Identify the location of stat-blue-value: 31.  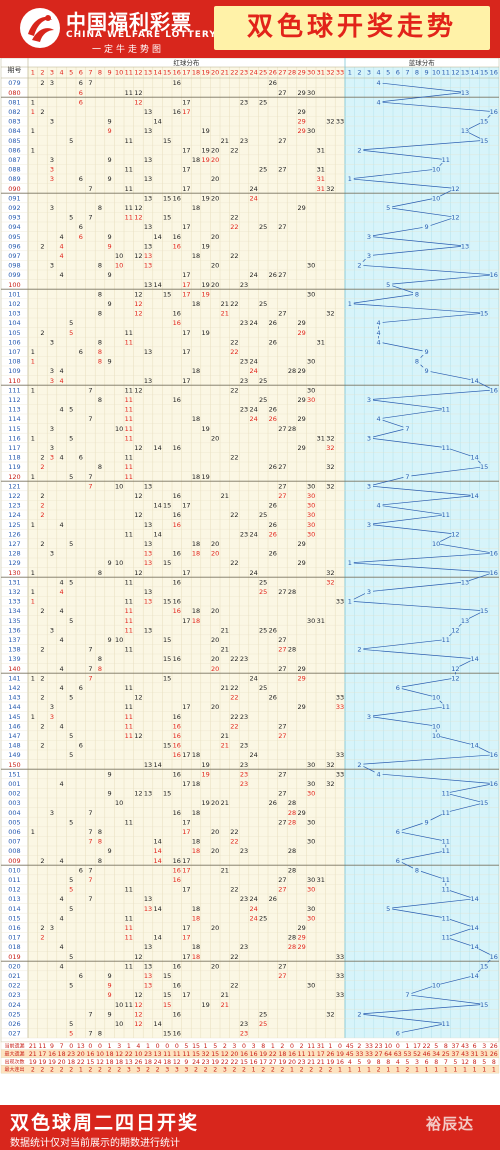
(484, 1054).